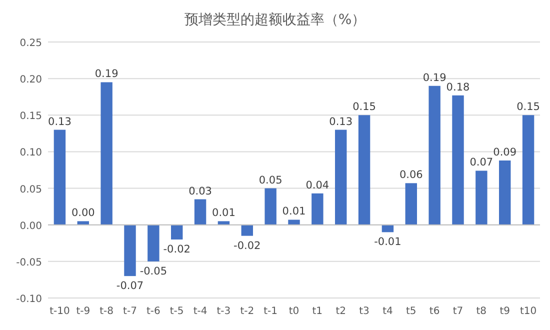  Describe the element at coordinates (434, 311) in the screenshot. I see `x-tick-label: t6` at that location.